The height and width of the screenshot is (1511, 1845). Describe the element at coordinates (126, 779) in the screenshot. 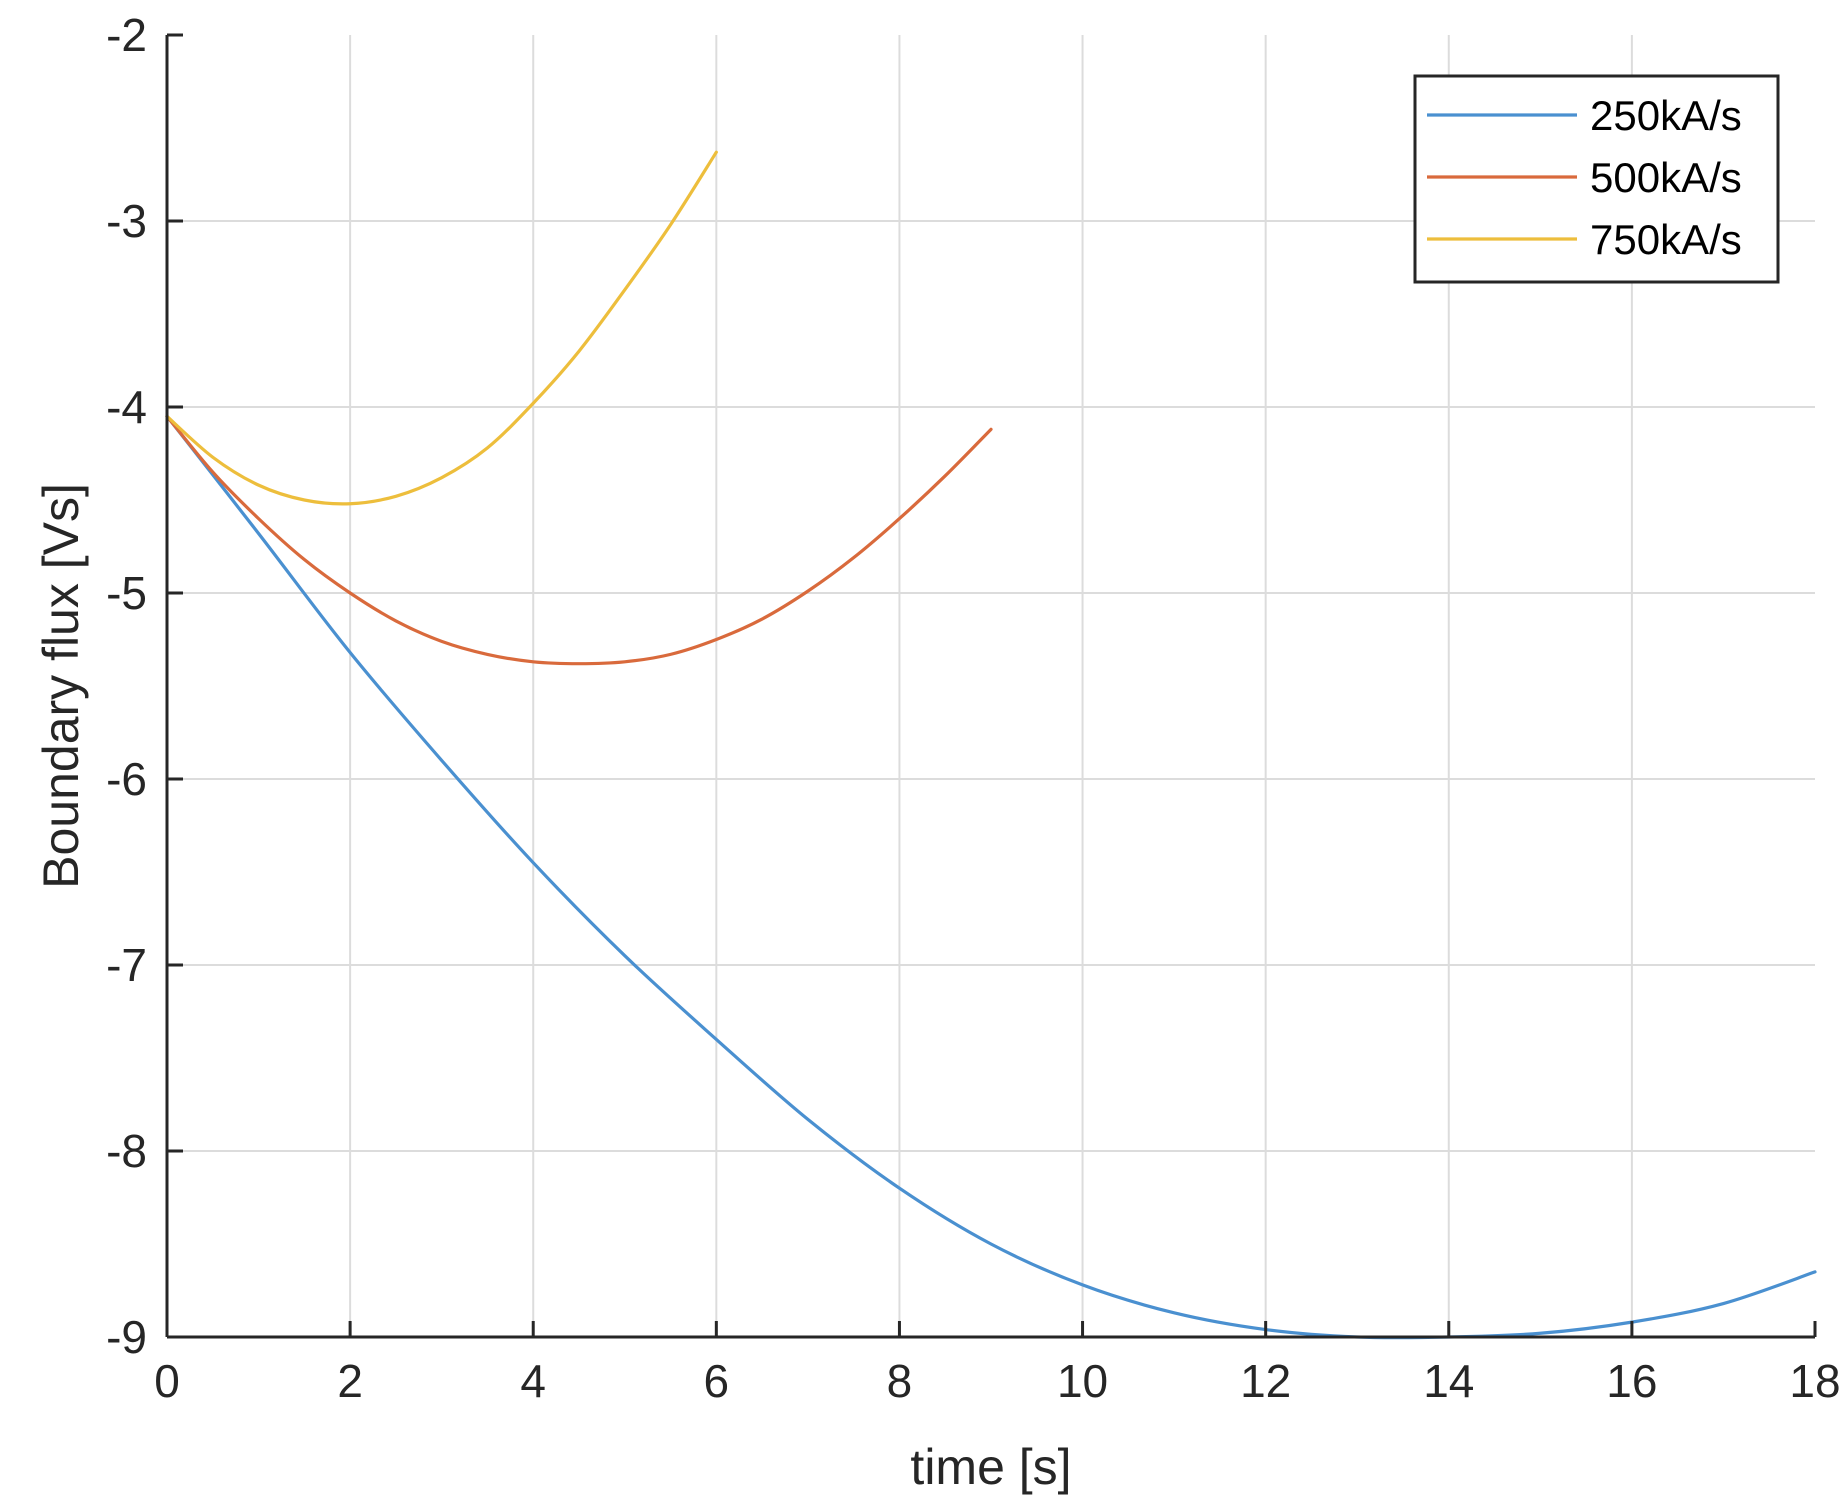

I see `y-tick-label: -6` at that location.